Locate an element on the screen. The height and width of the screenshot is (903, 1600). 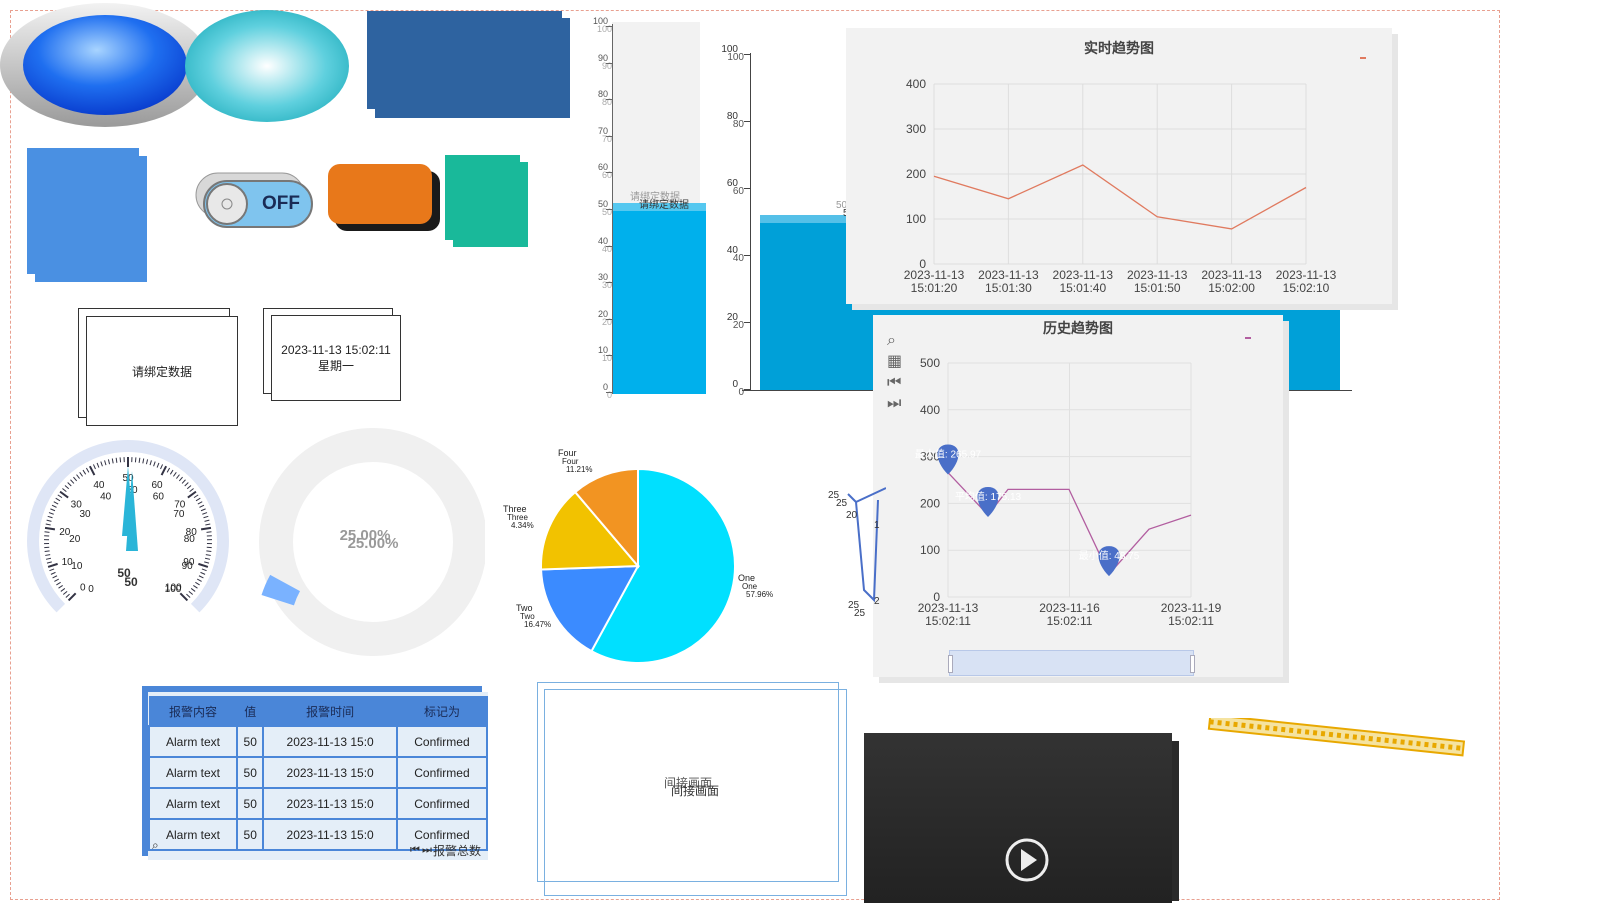
teal-square-button is located at coordinates (482, 197).